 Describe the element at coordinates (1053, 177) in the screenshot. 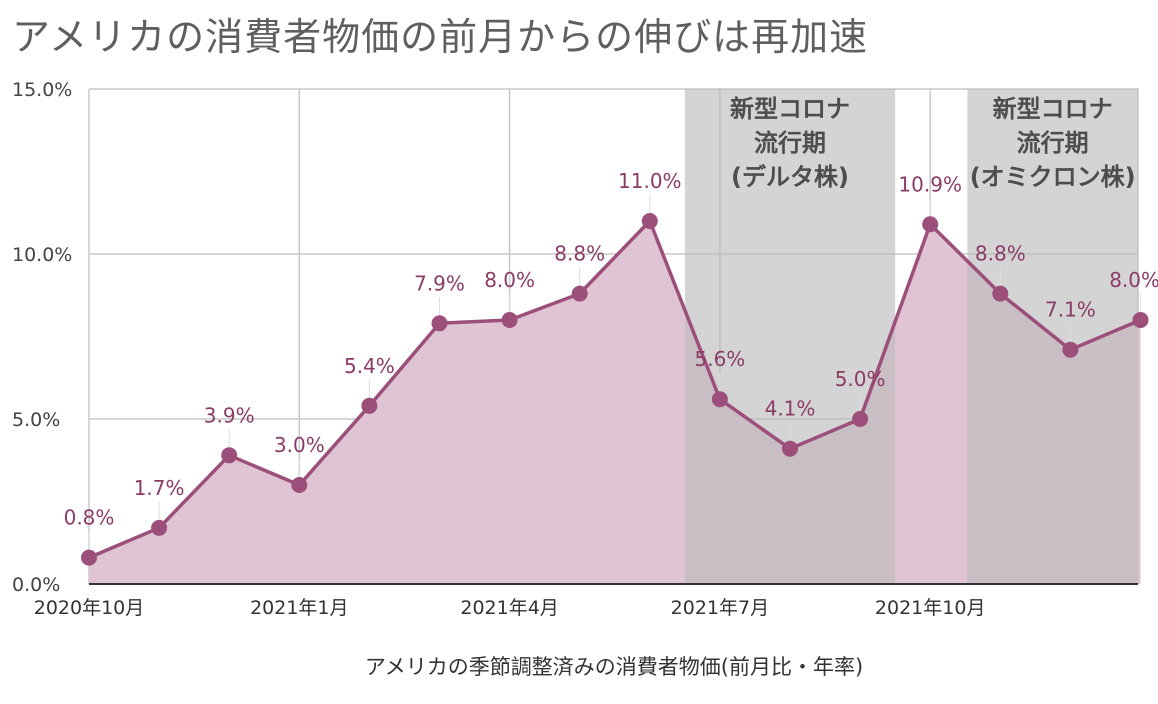

I see `shaded-period-label: (オミクロン株)` at that location.